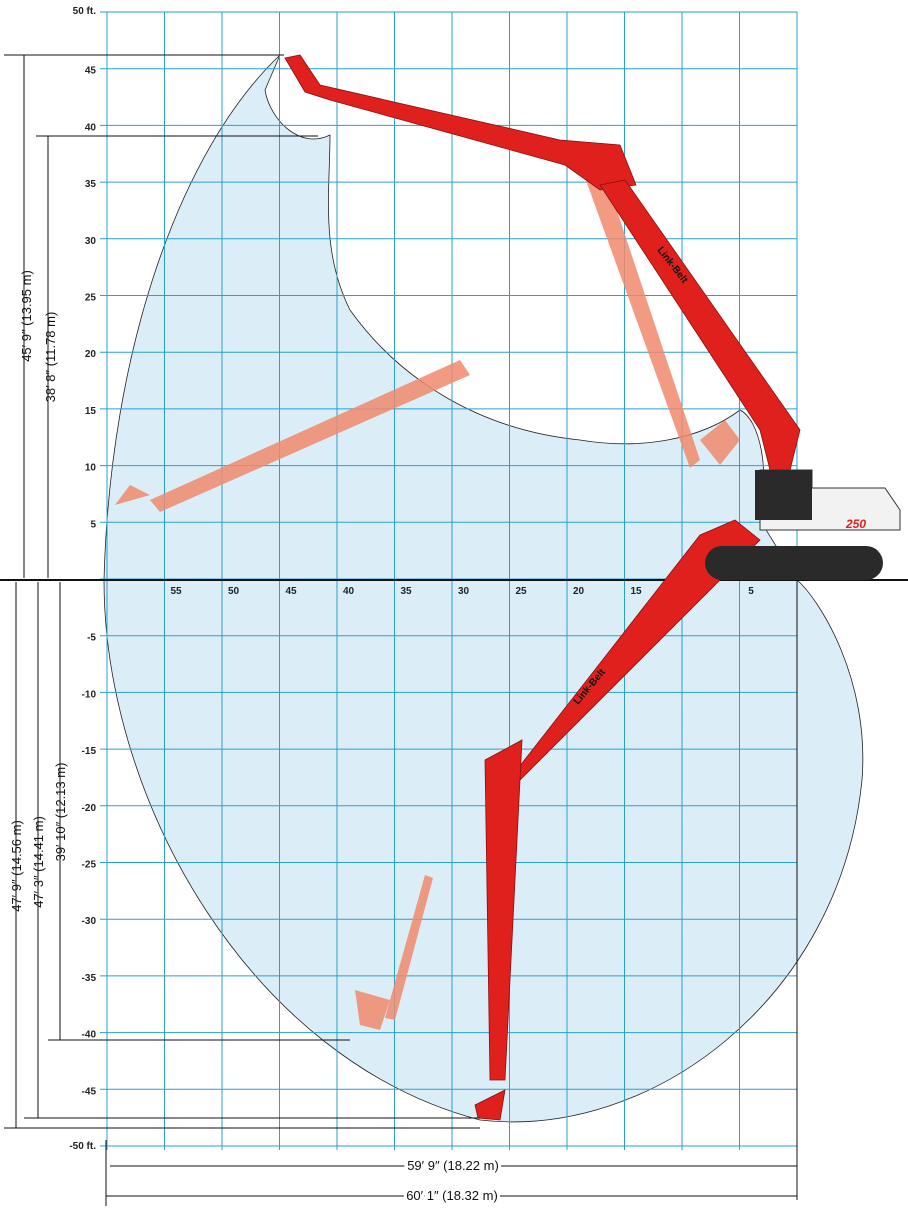 The image size is (908, 1208). Describe the element at coordinates (91, 127) in the screenshot. I see `y-tick-label: 40` at that location.